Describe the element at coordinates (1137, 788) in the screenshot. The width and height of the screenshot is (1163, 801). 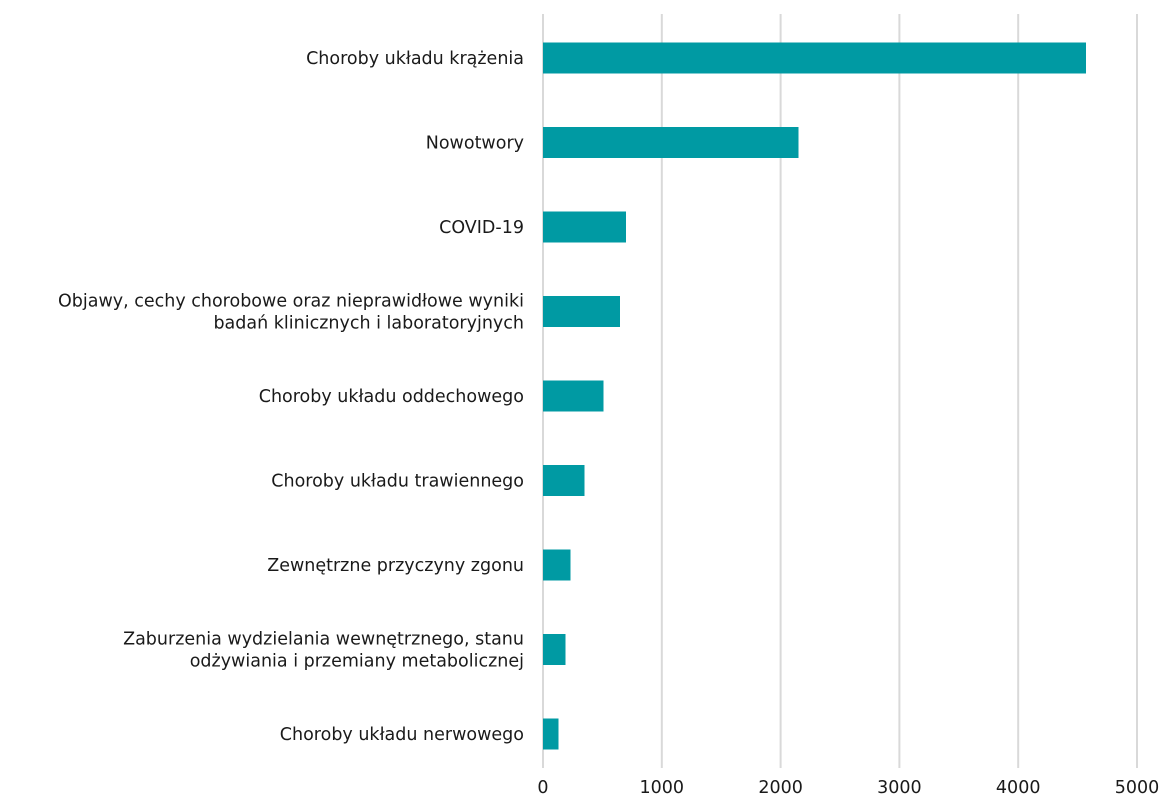
I see `x-tick-label: 5000` at that location.